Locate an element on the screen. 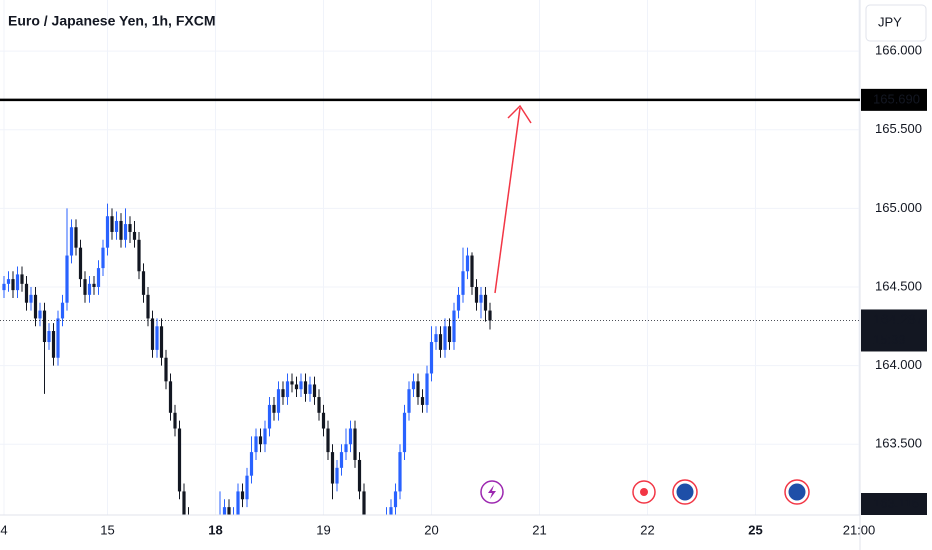  countdown-label: 15:33 is located at coordinates (889, 339).